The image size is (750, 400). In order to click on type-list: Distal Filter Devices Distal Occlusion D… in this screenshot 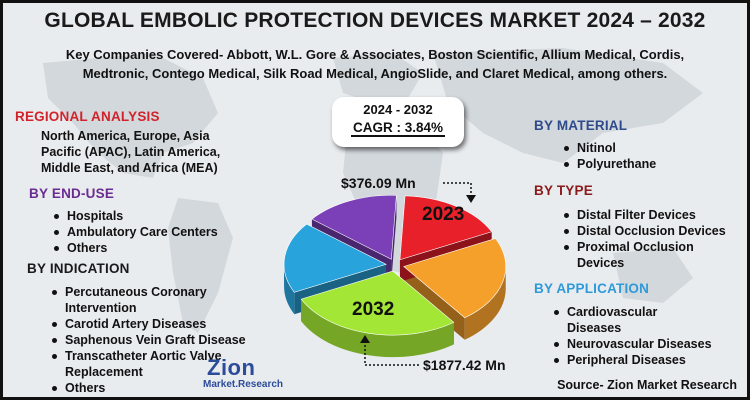, I will do `click(643, 239)`.